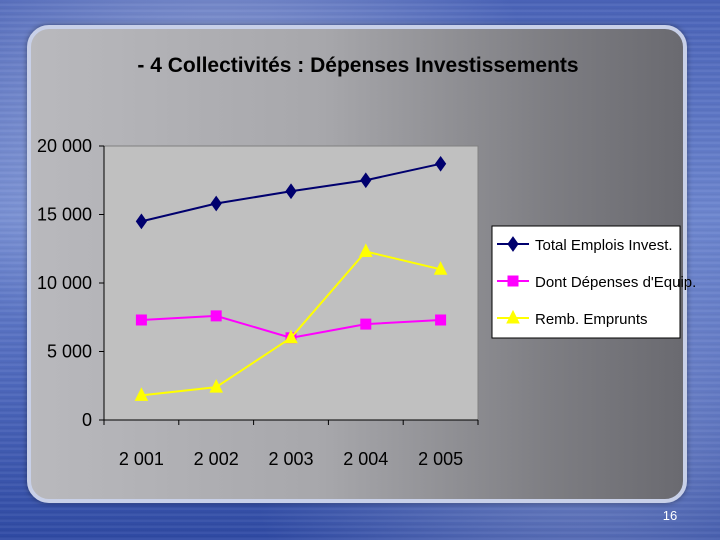 This screenshot has height=540, width=720. What do you see at coordinates (440, 459) in the screenshot?
I see `x-tick-label: 2 005` at bounding box center [440, 459].